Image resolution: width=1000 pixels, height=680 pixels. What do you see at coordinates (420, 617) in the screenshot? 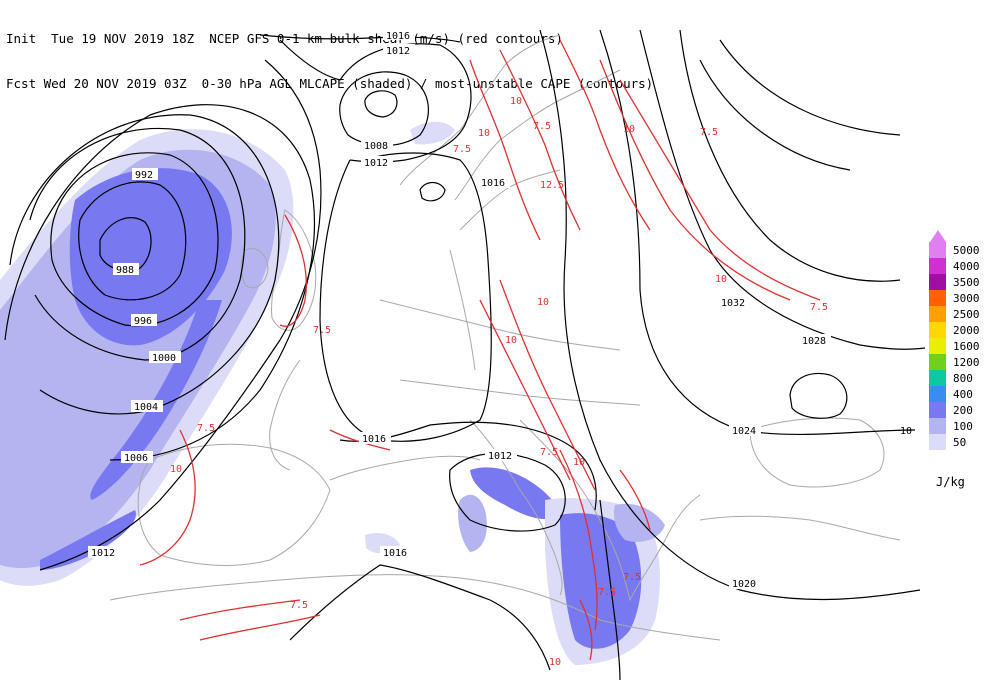
I see `contour-1016-africa` at bounding box center [420, 617].